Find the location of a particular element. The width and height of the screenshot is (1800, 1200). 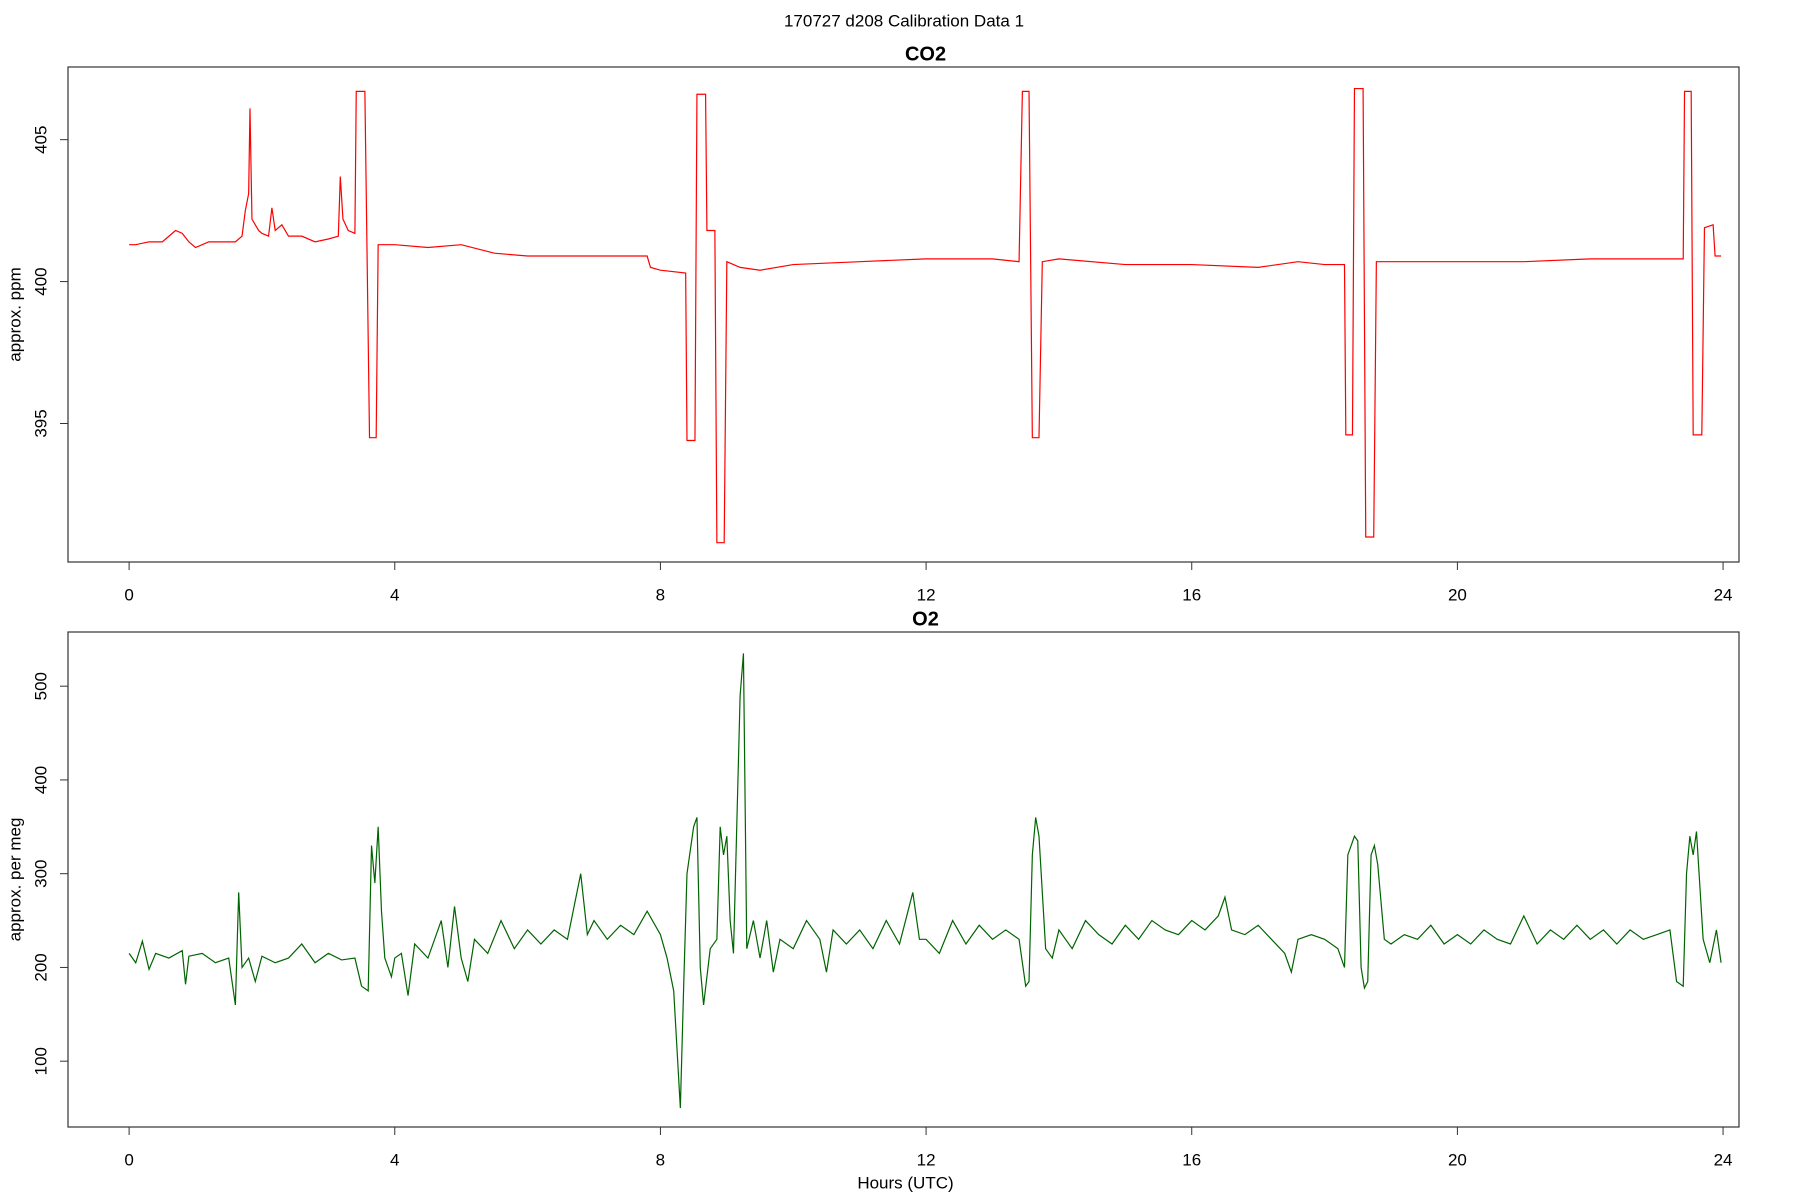

y-tick-label: 200 is located at coordinates (40, 967).